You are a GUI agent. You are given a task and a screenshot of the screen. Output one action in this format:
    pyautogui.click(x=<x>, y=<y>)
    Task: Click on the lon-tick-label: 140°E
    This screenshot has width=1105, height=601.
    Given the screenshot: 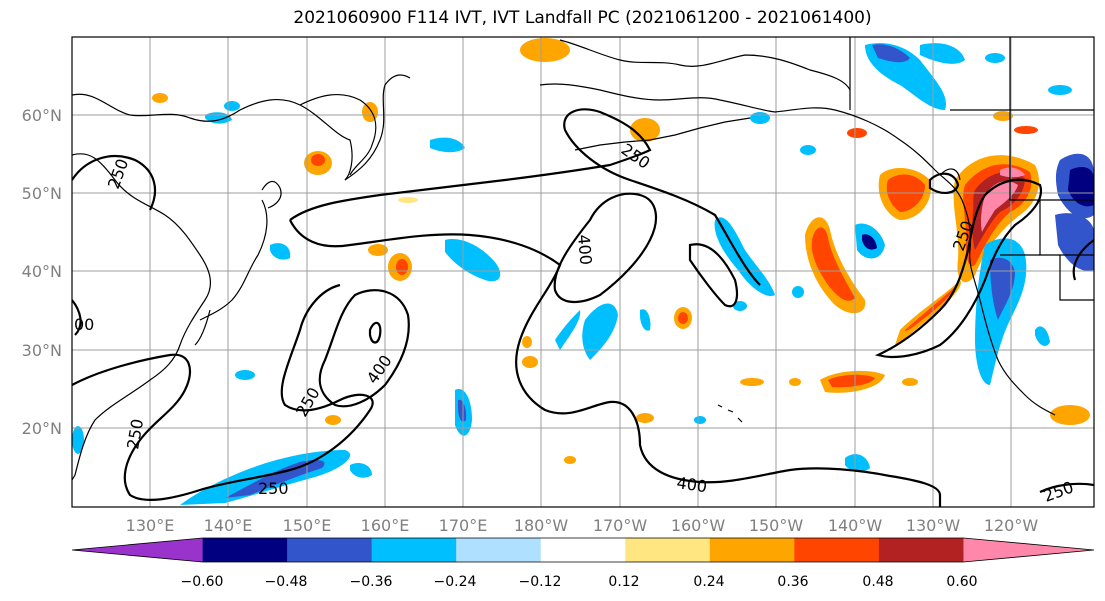 What is the action you would take?
    pyautogui.click(x=228, y=525)
    